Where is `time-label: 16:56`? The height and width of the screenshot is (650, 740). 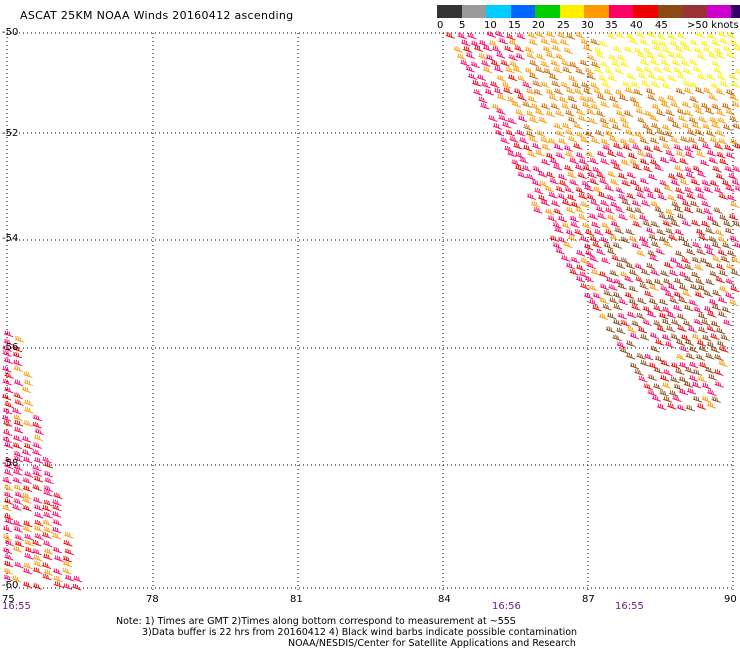 time-label: 16:56 is located at coordinates (506, 606).